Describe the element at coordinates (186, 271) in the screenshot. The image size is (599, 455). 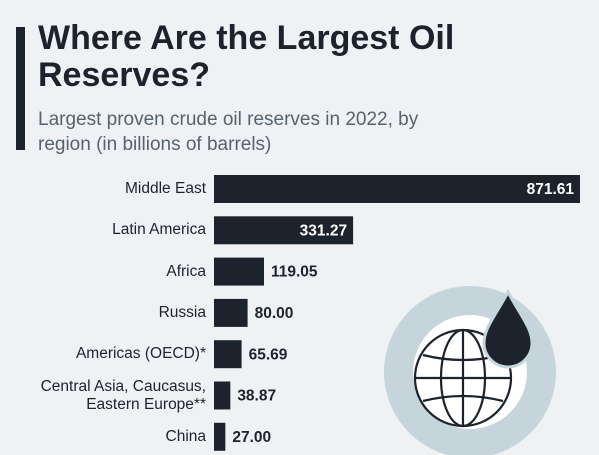
I see `category-label: Africa` at that location.